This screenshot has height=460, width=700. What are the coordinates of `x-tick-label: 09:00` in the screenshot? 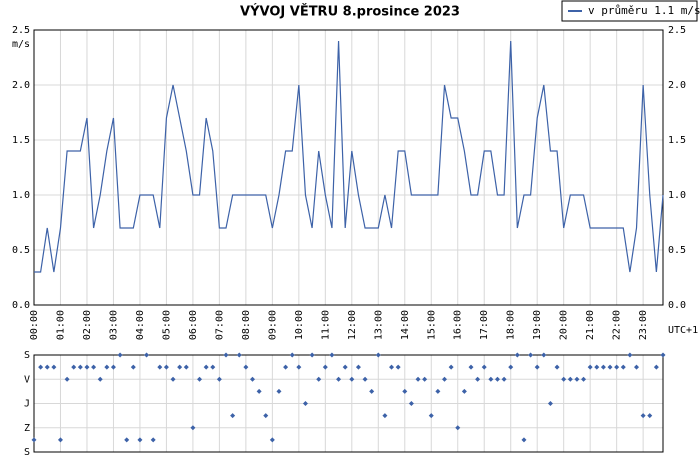 It's located at (272, 325).